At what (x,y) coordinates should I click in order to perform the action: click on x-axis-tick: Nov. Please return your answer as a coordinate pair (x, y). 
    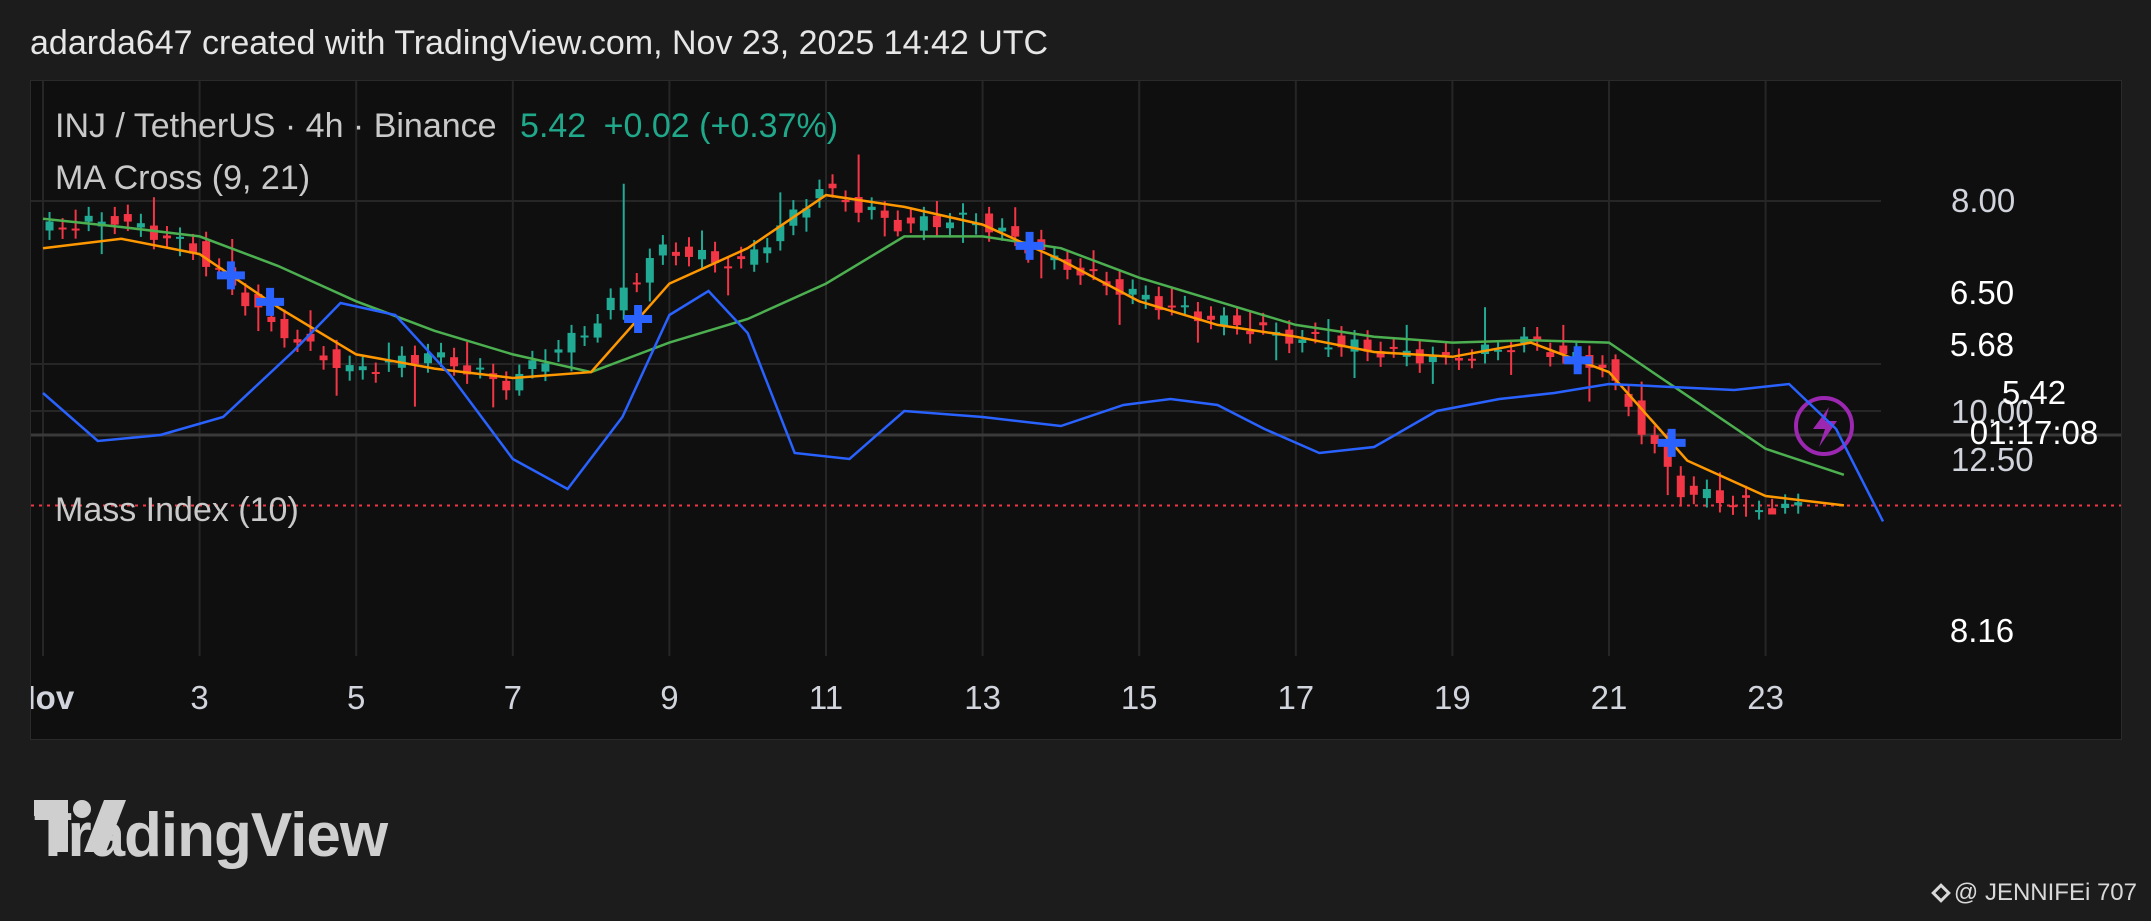
    Looking at the image, I should click on (53, 697).